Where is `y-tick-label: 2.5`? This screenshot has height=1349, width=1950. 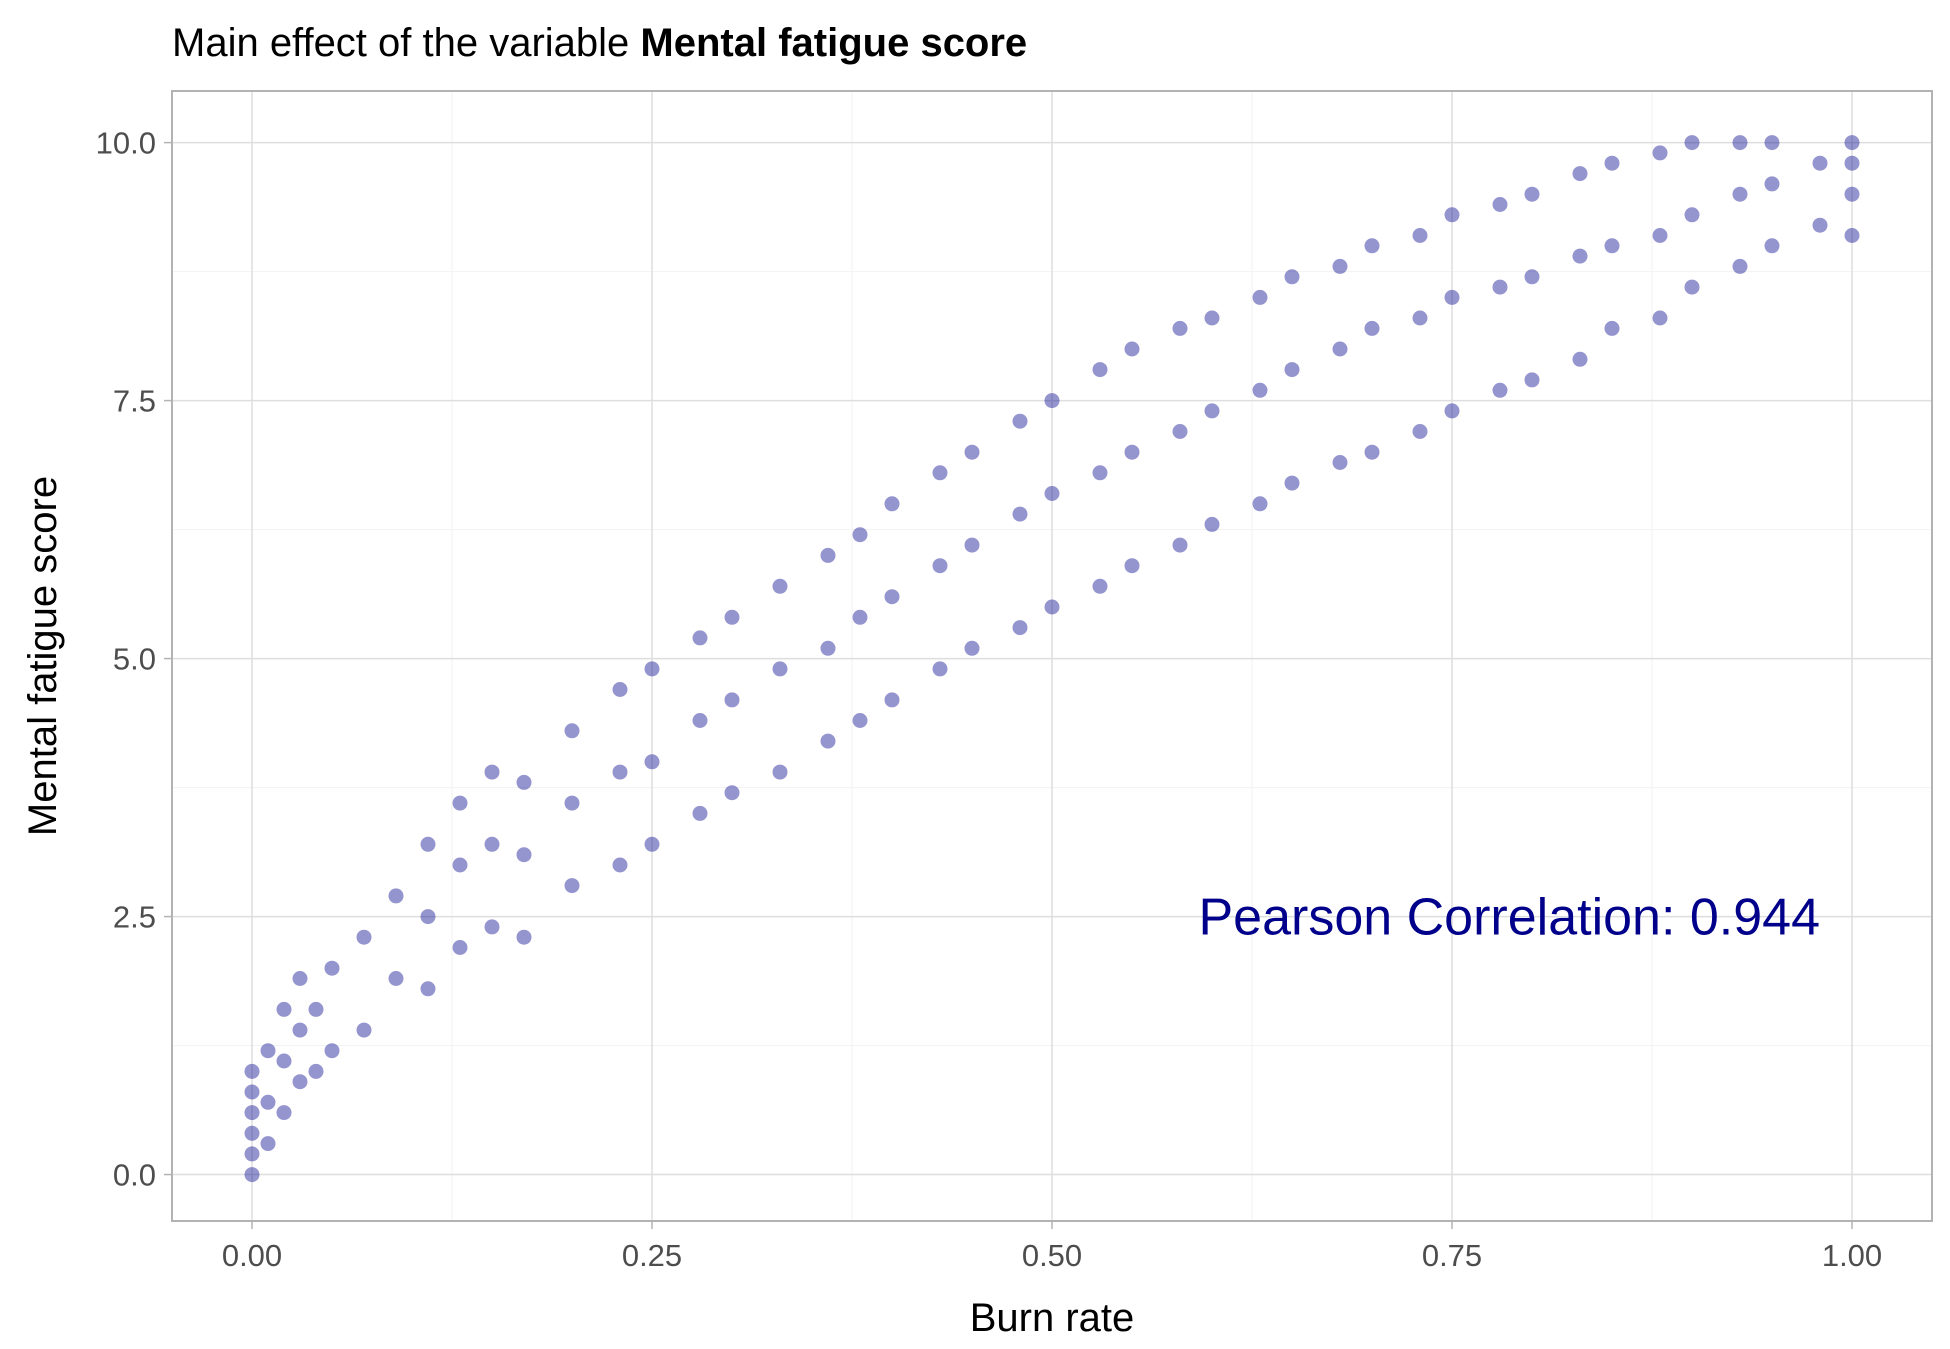
y-tick-label: 2.5 is located at coordinates (134, 917).